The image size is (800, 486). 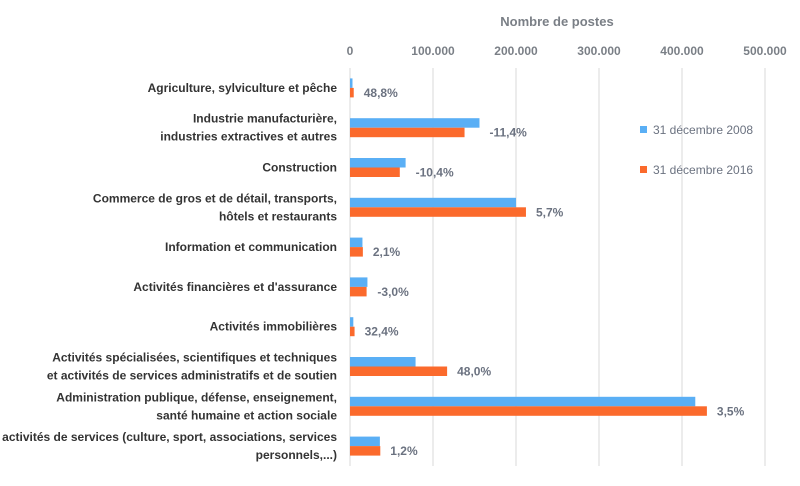 What do you see at coordinates (516, 51) in the screenshot?
I see `x-tick-label: 200.000` at bounding box center [516, 51].